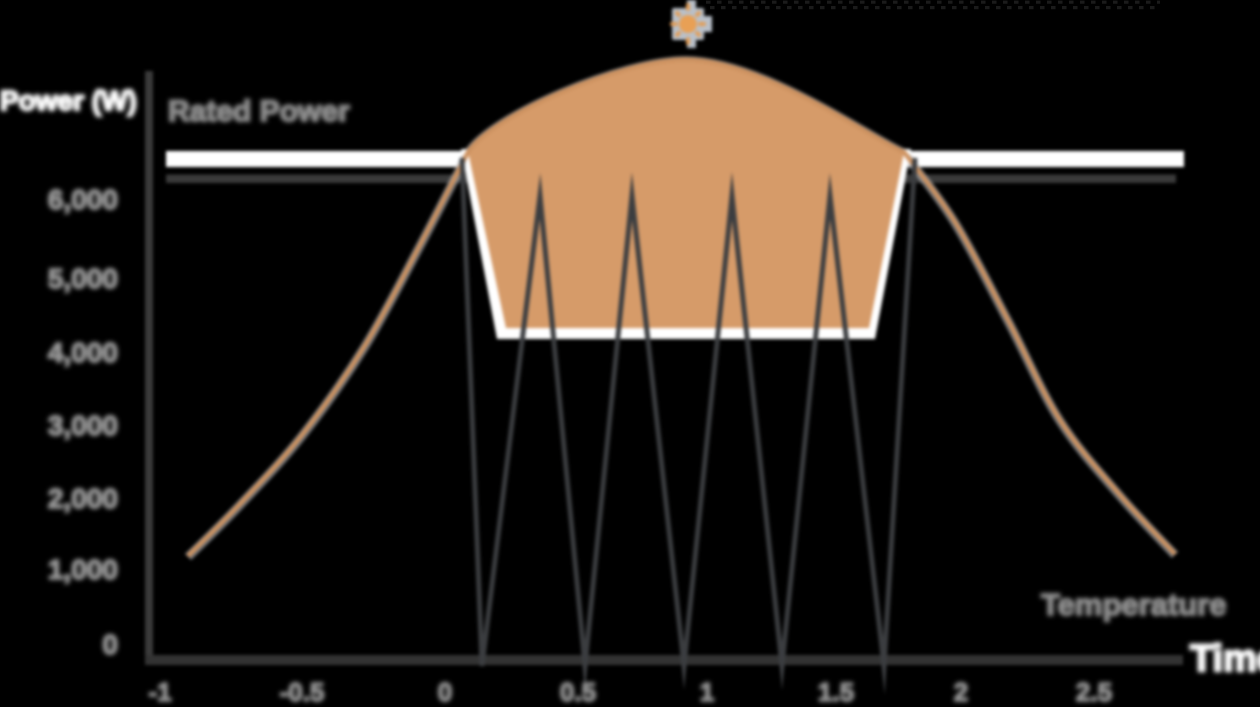  What do you see at coordinates (83, 425) in the screenshot?
I see `svg-text: 3,000` at bounding box center [83, 425].